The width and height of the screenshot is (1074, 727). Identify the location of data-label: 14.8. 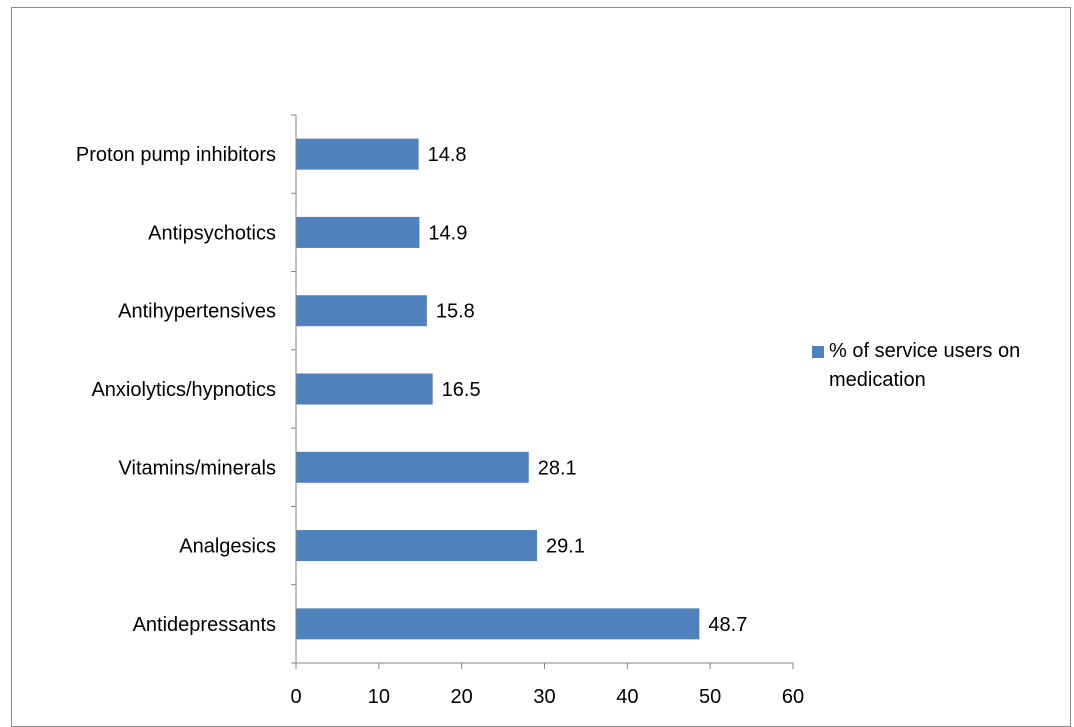
(447, 155).